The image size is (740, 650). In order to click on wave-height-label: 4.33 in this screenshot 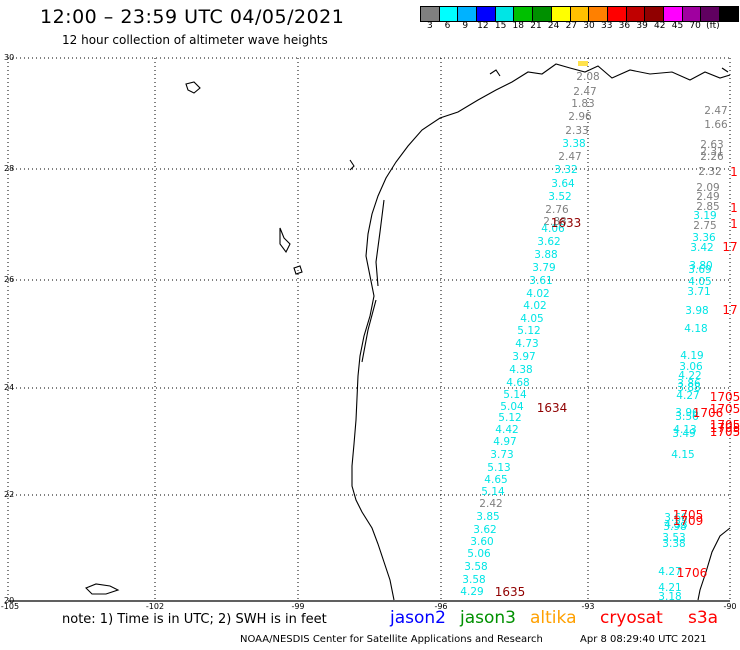, I will do `click(675, 525)`.